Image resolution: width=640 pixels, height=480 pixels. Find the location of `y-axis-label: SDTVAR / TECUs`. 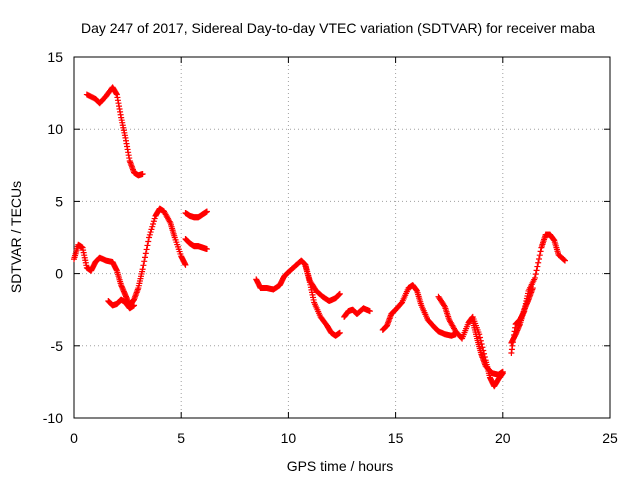

y-axis-label: SDTVAR / TECUs is located at coordinates (16, 237).